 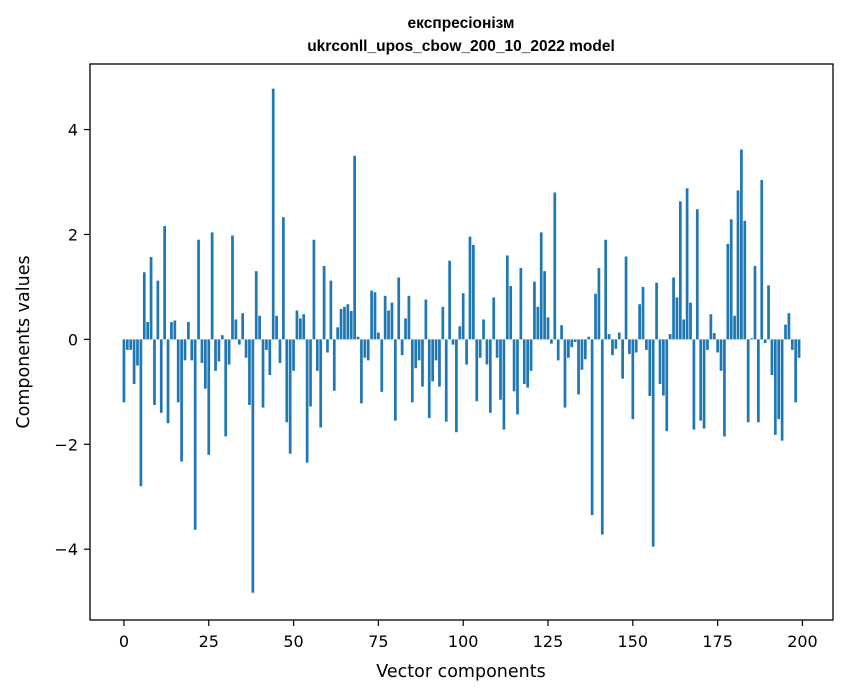 I want to click on y-tick-label: 0, so click(x=73, y=339).